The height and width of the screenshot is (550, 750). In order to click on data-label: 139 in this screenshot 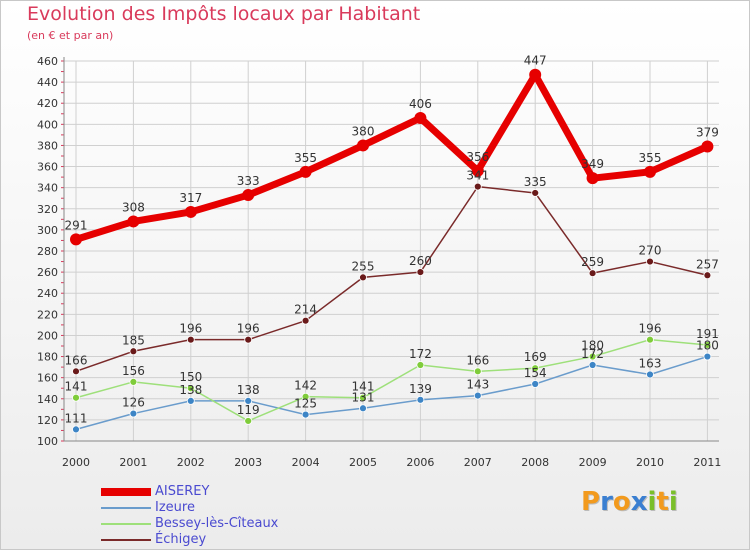, I will do `click(420, 389)`.